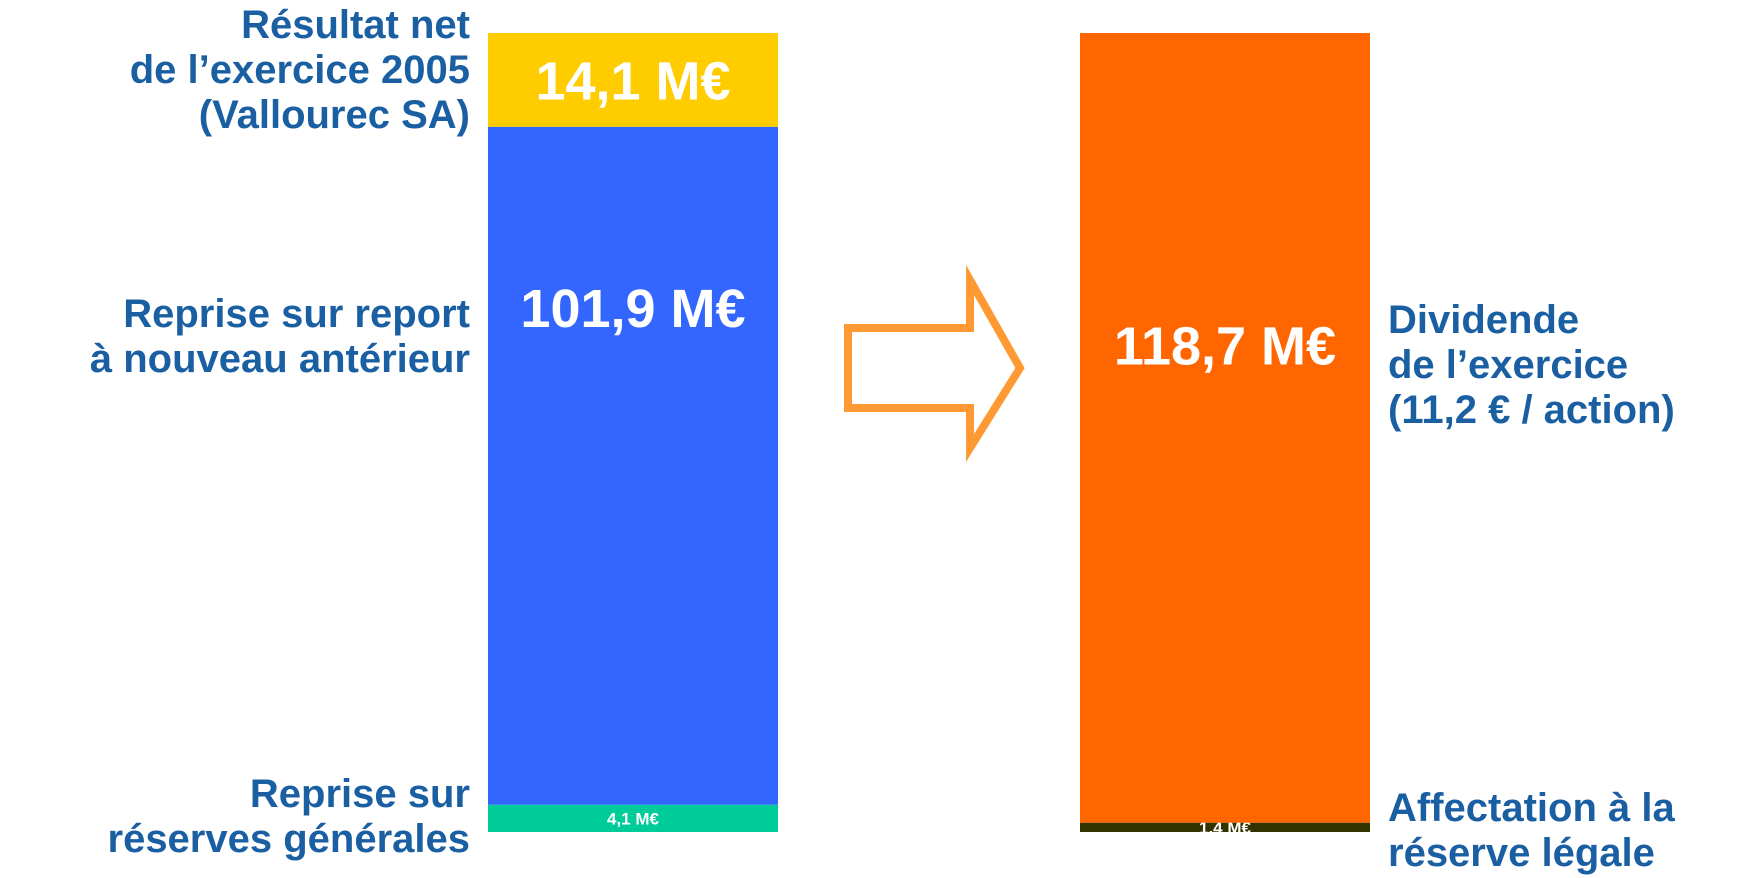 This screenshot has height=878, width=1747. Describe the element at coordinates (632, 309) in the screenshot. I see `bar-value-label: 101,9 M€` at that location.